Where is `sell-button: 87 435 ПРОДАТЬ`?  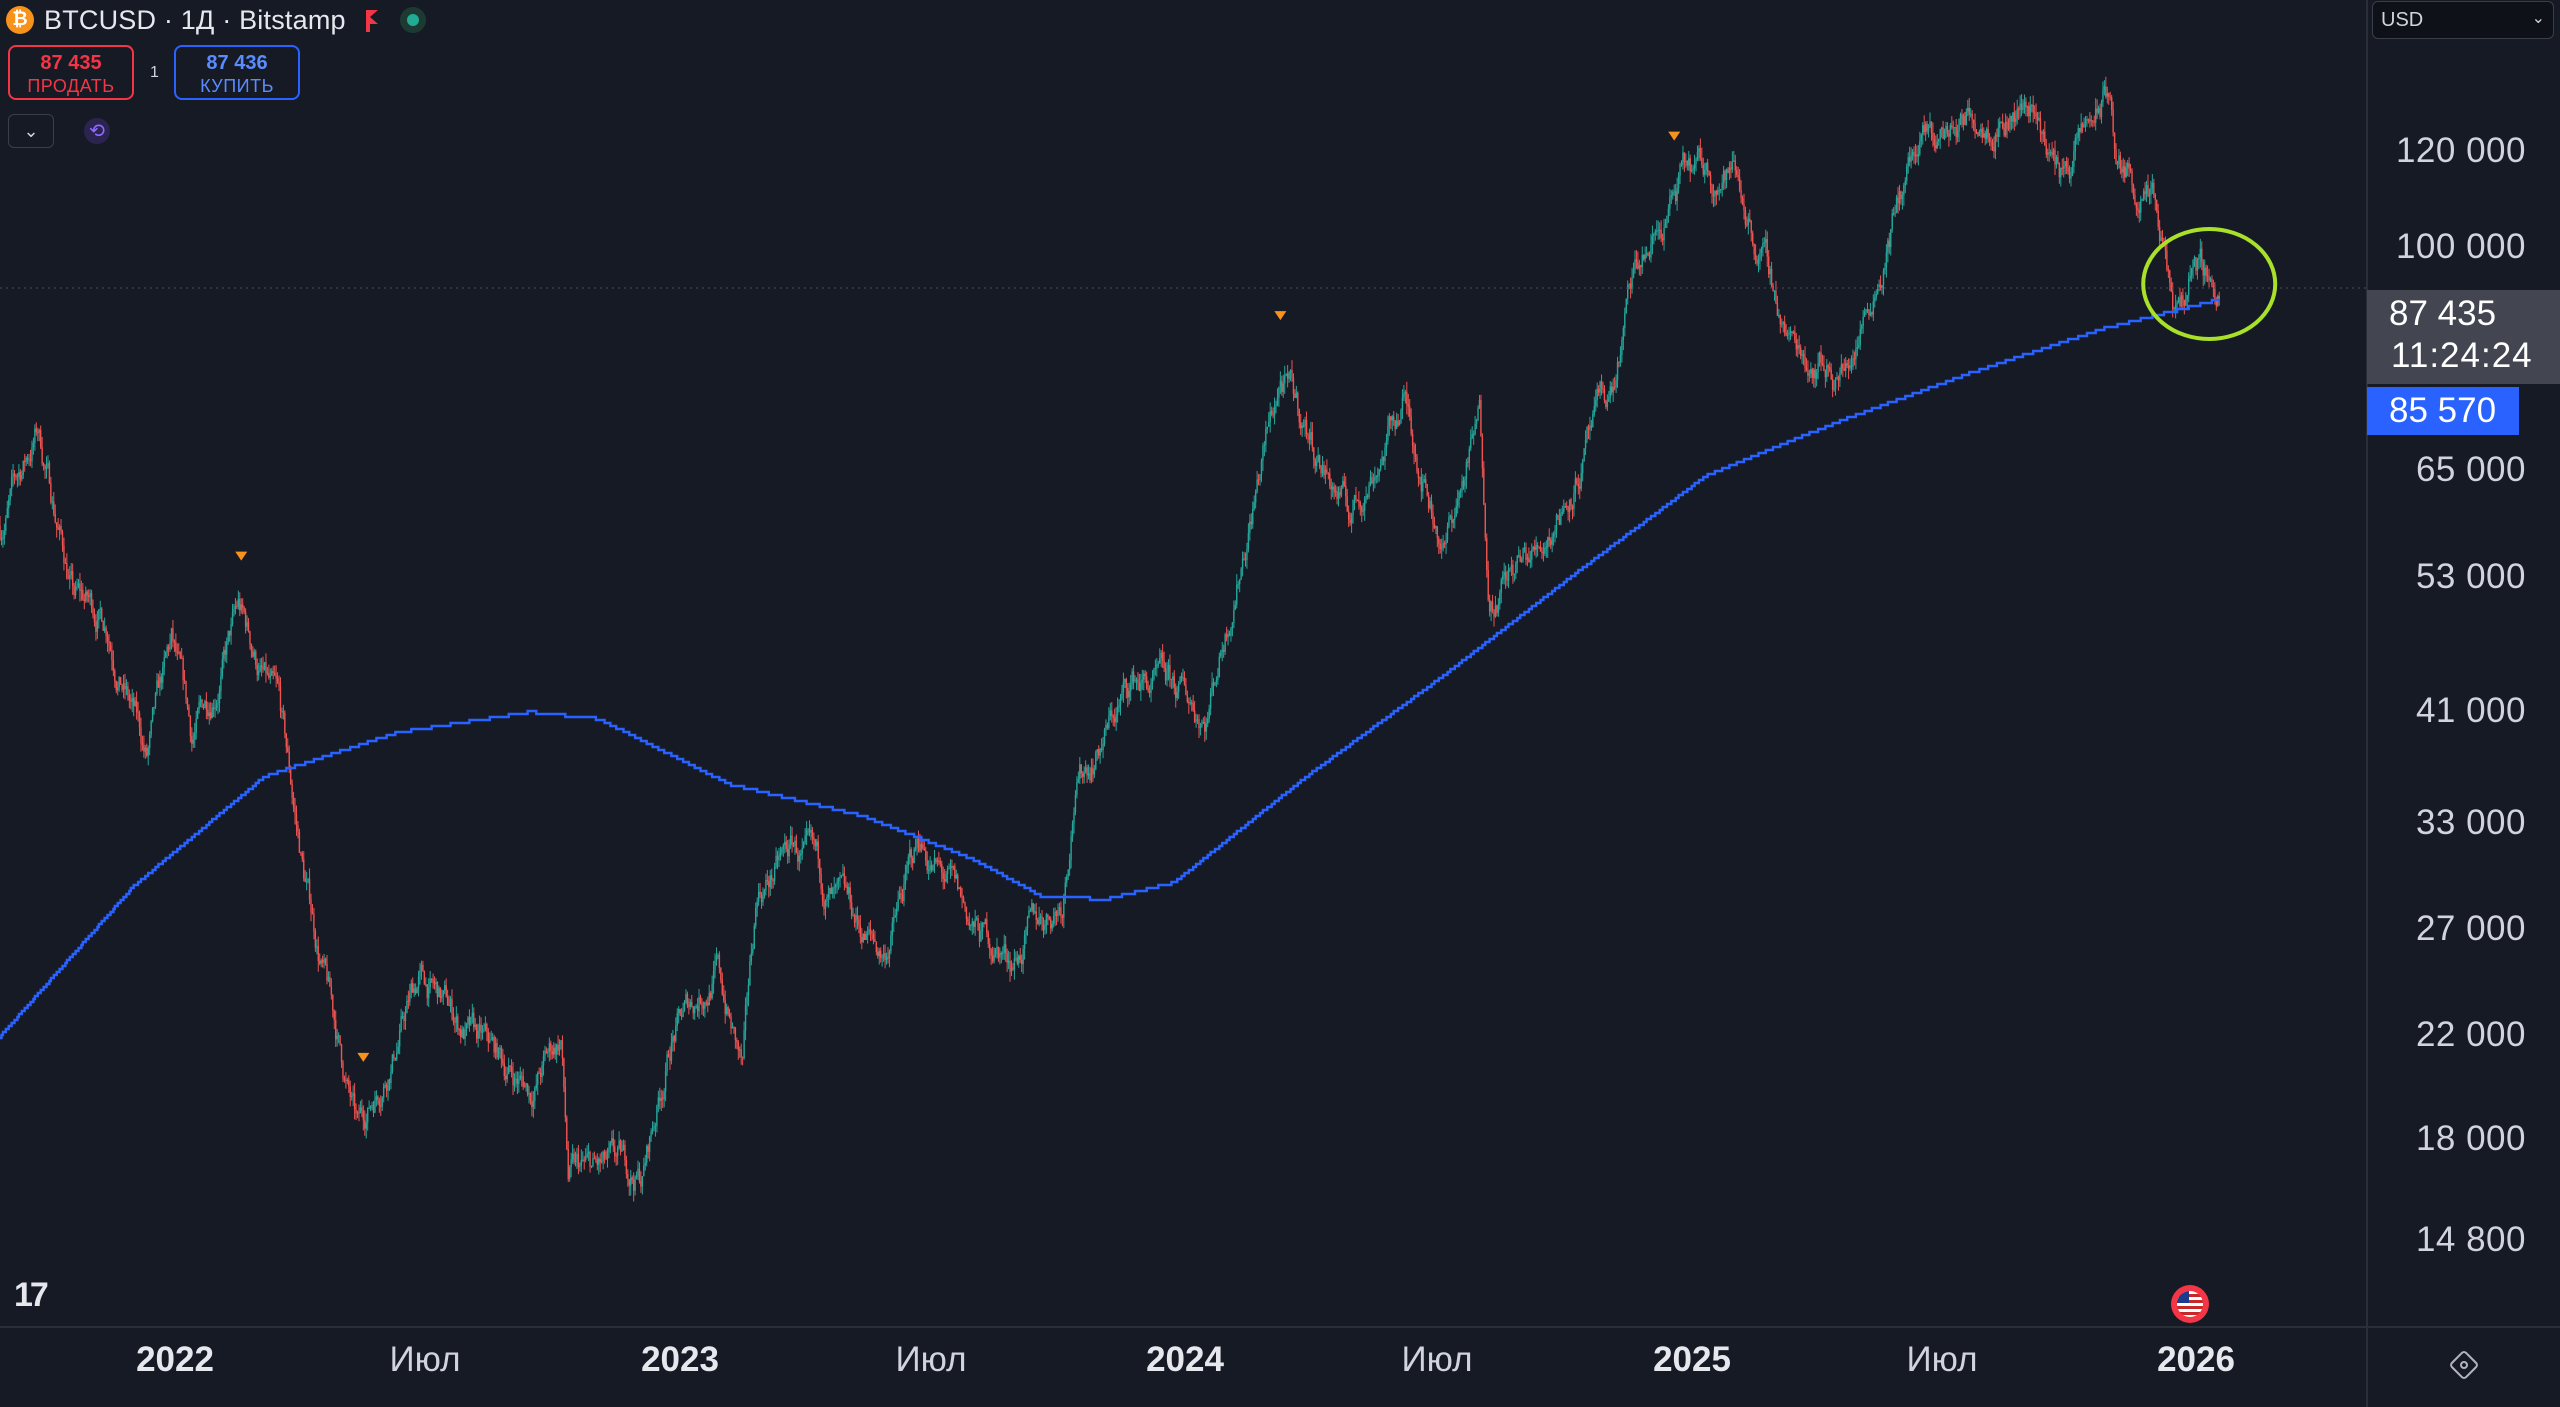 sell-button: 87 435 ПРОДАТЬ is located at coordinates (71, 72).